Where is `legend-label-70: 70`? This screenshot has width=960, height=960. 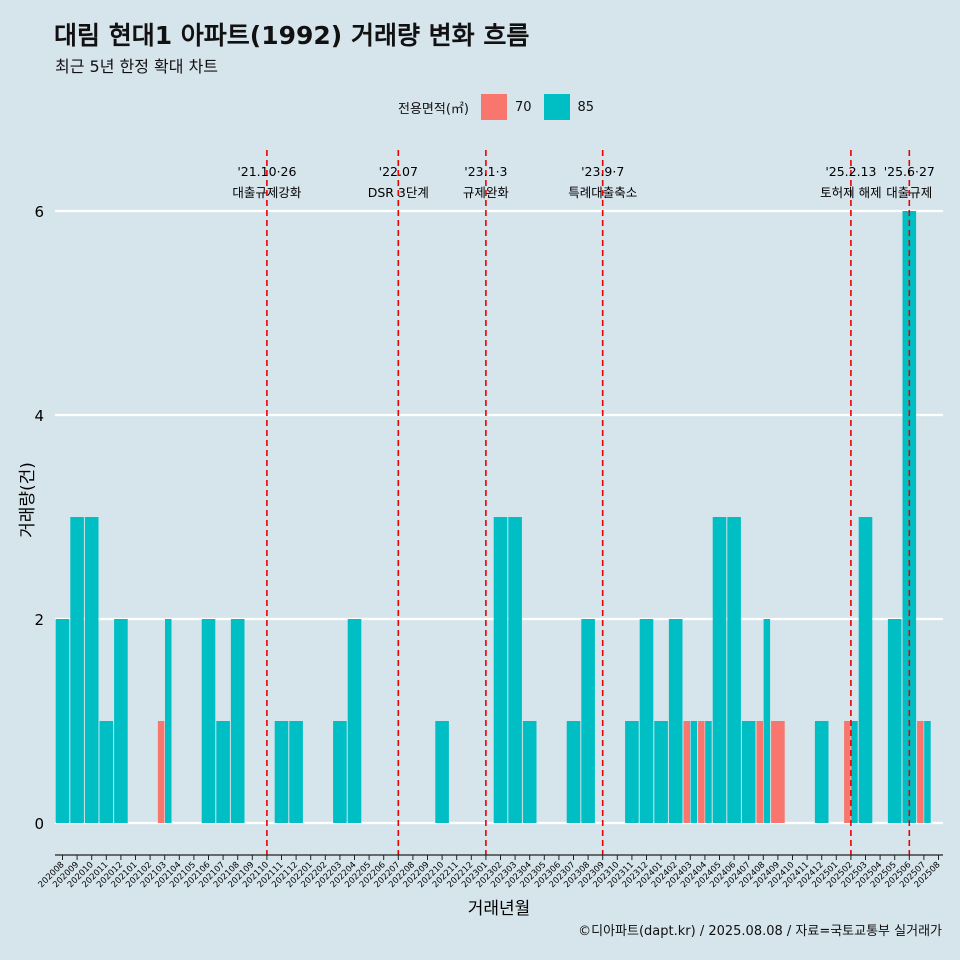
legend-label-70: 70 is located at coordinates (523, 107).